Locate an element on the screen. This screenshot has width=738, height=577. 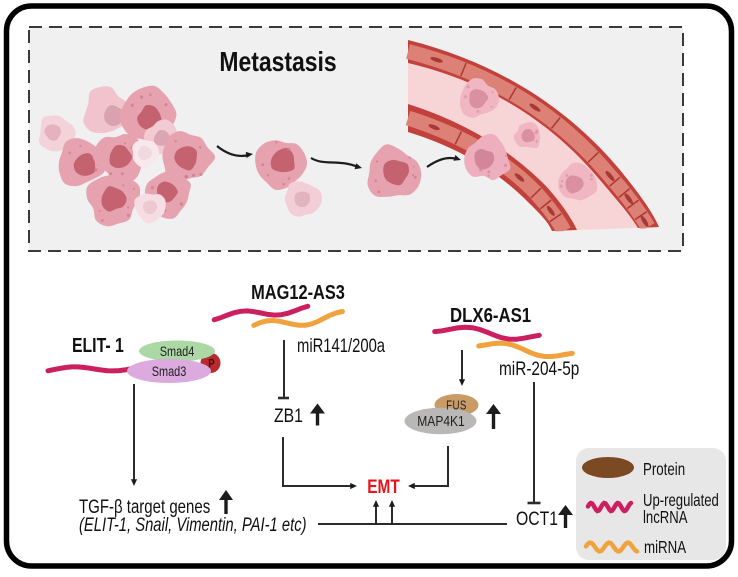
svg-text: TGF-β target genes is located at coordinates (144, 506).